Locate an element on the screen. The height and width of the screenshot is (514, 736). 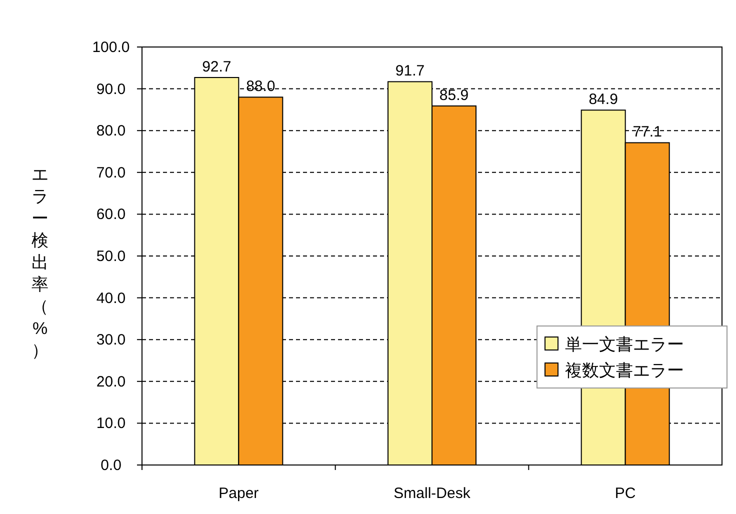
data-label: 84.9 is located at coordinates (603, 99).